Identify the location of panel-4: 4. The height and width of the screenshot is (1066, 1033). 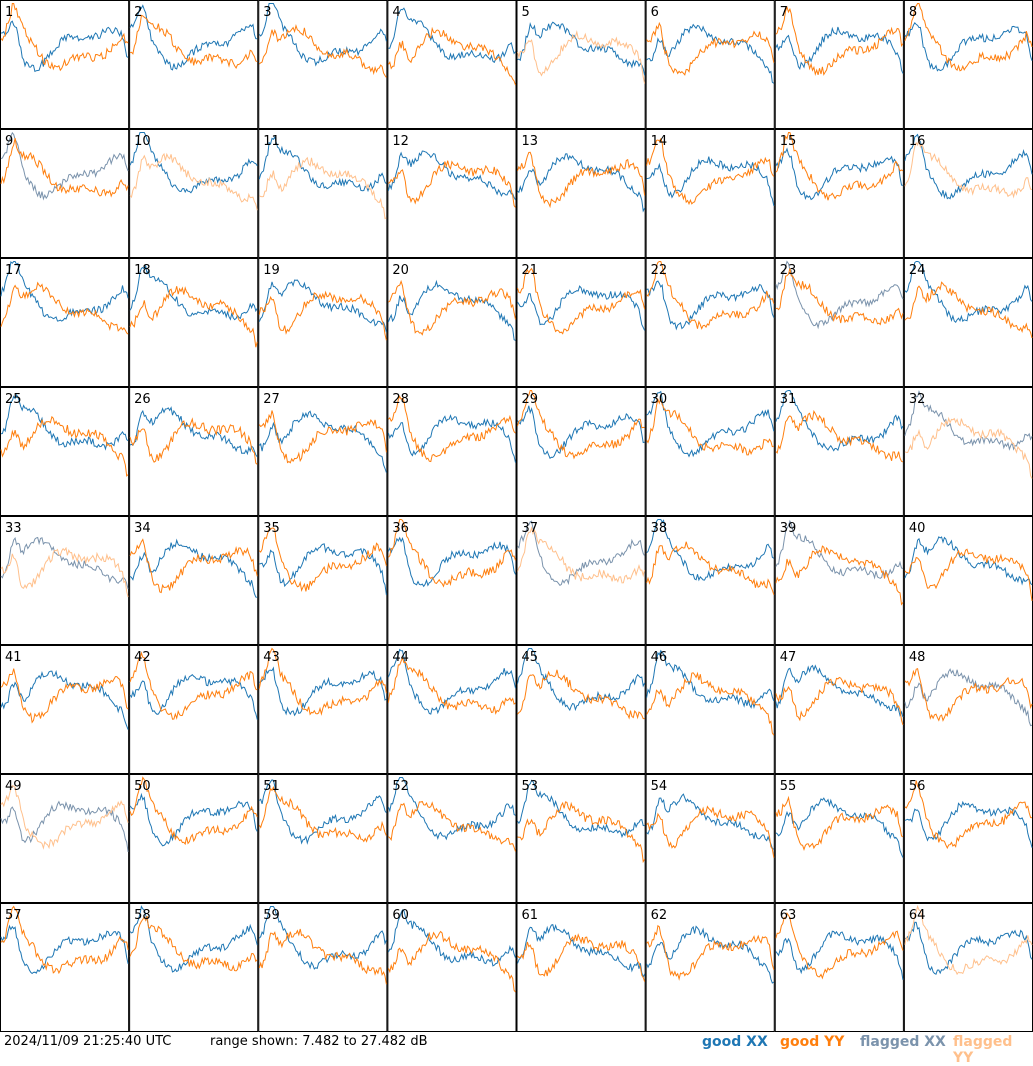
(452, 64).